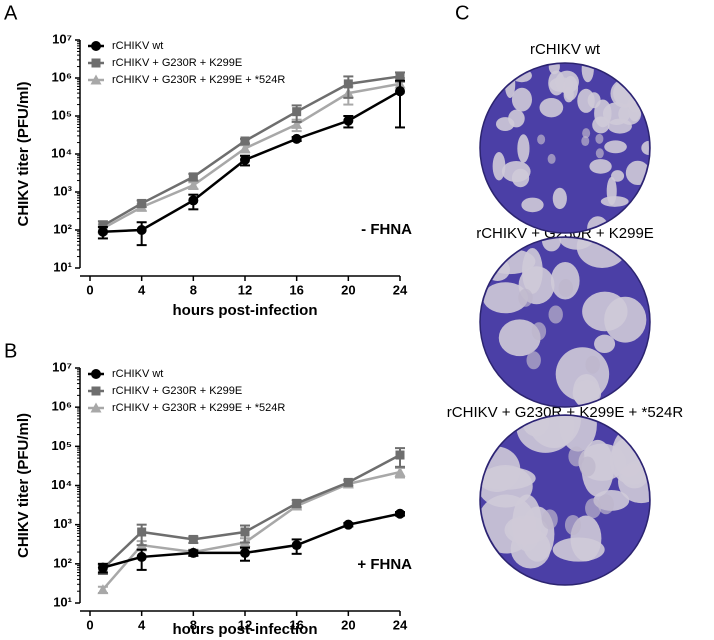 Image resolution: width=714 pixels, height=640 pixels. I want to click on x-tick-label: 8, so click(193, 624).